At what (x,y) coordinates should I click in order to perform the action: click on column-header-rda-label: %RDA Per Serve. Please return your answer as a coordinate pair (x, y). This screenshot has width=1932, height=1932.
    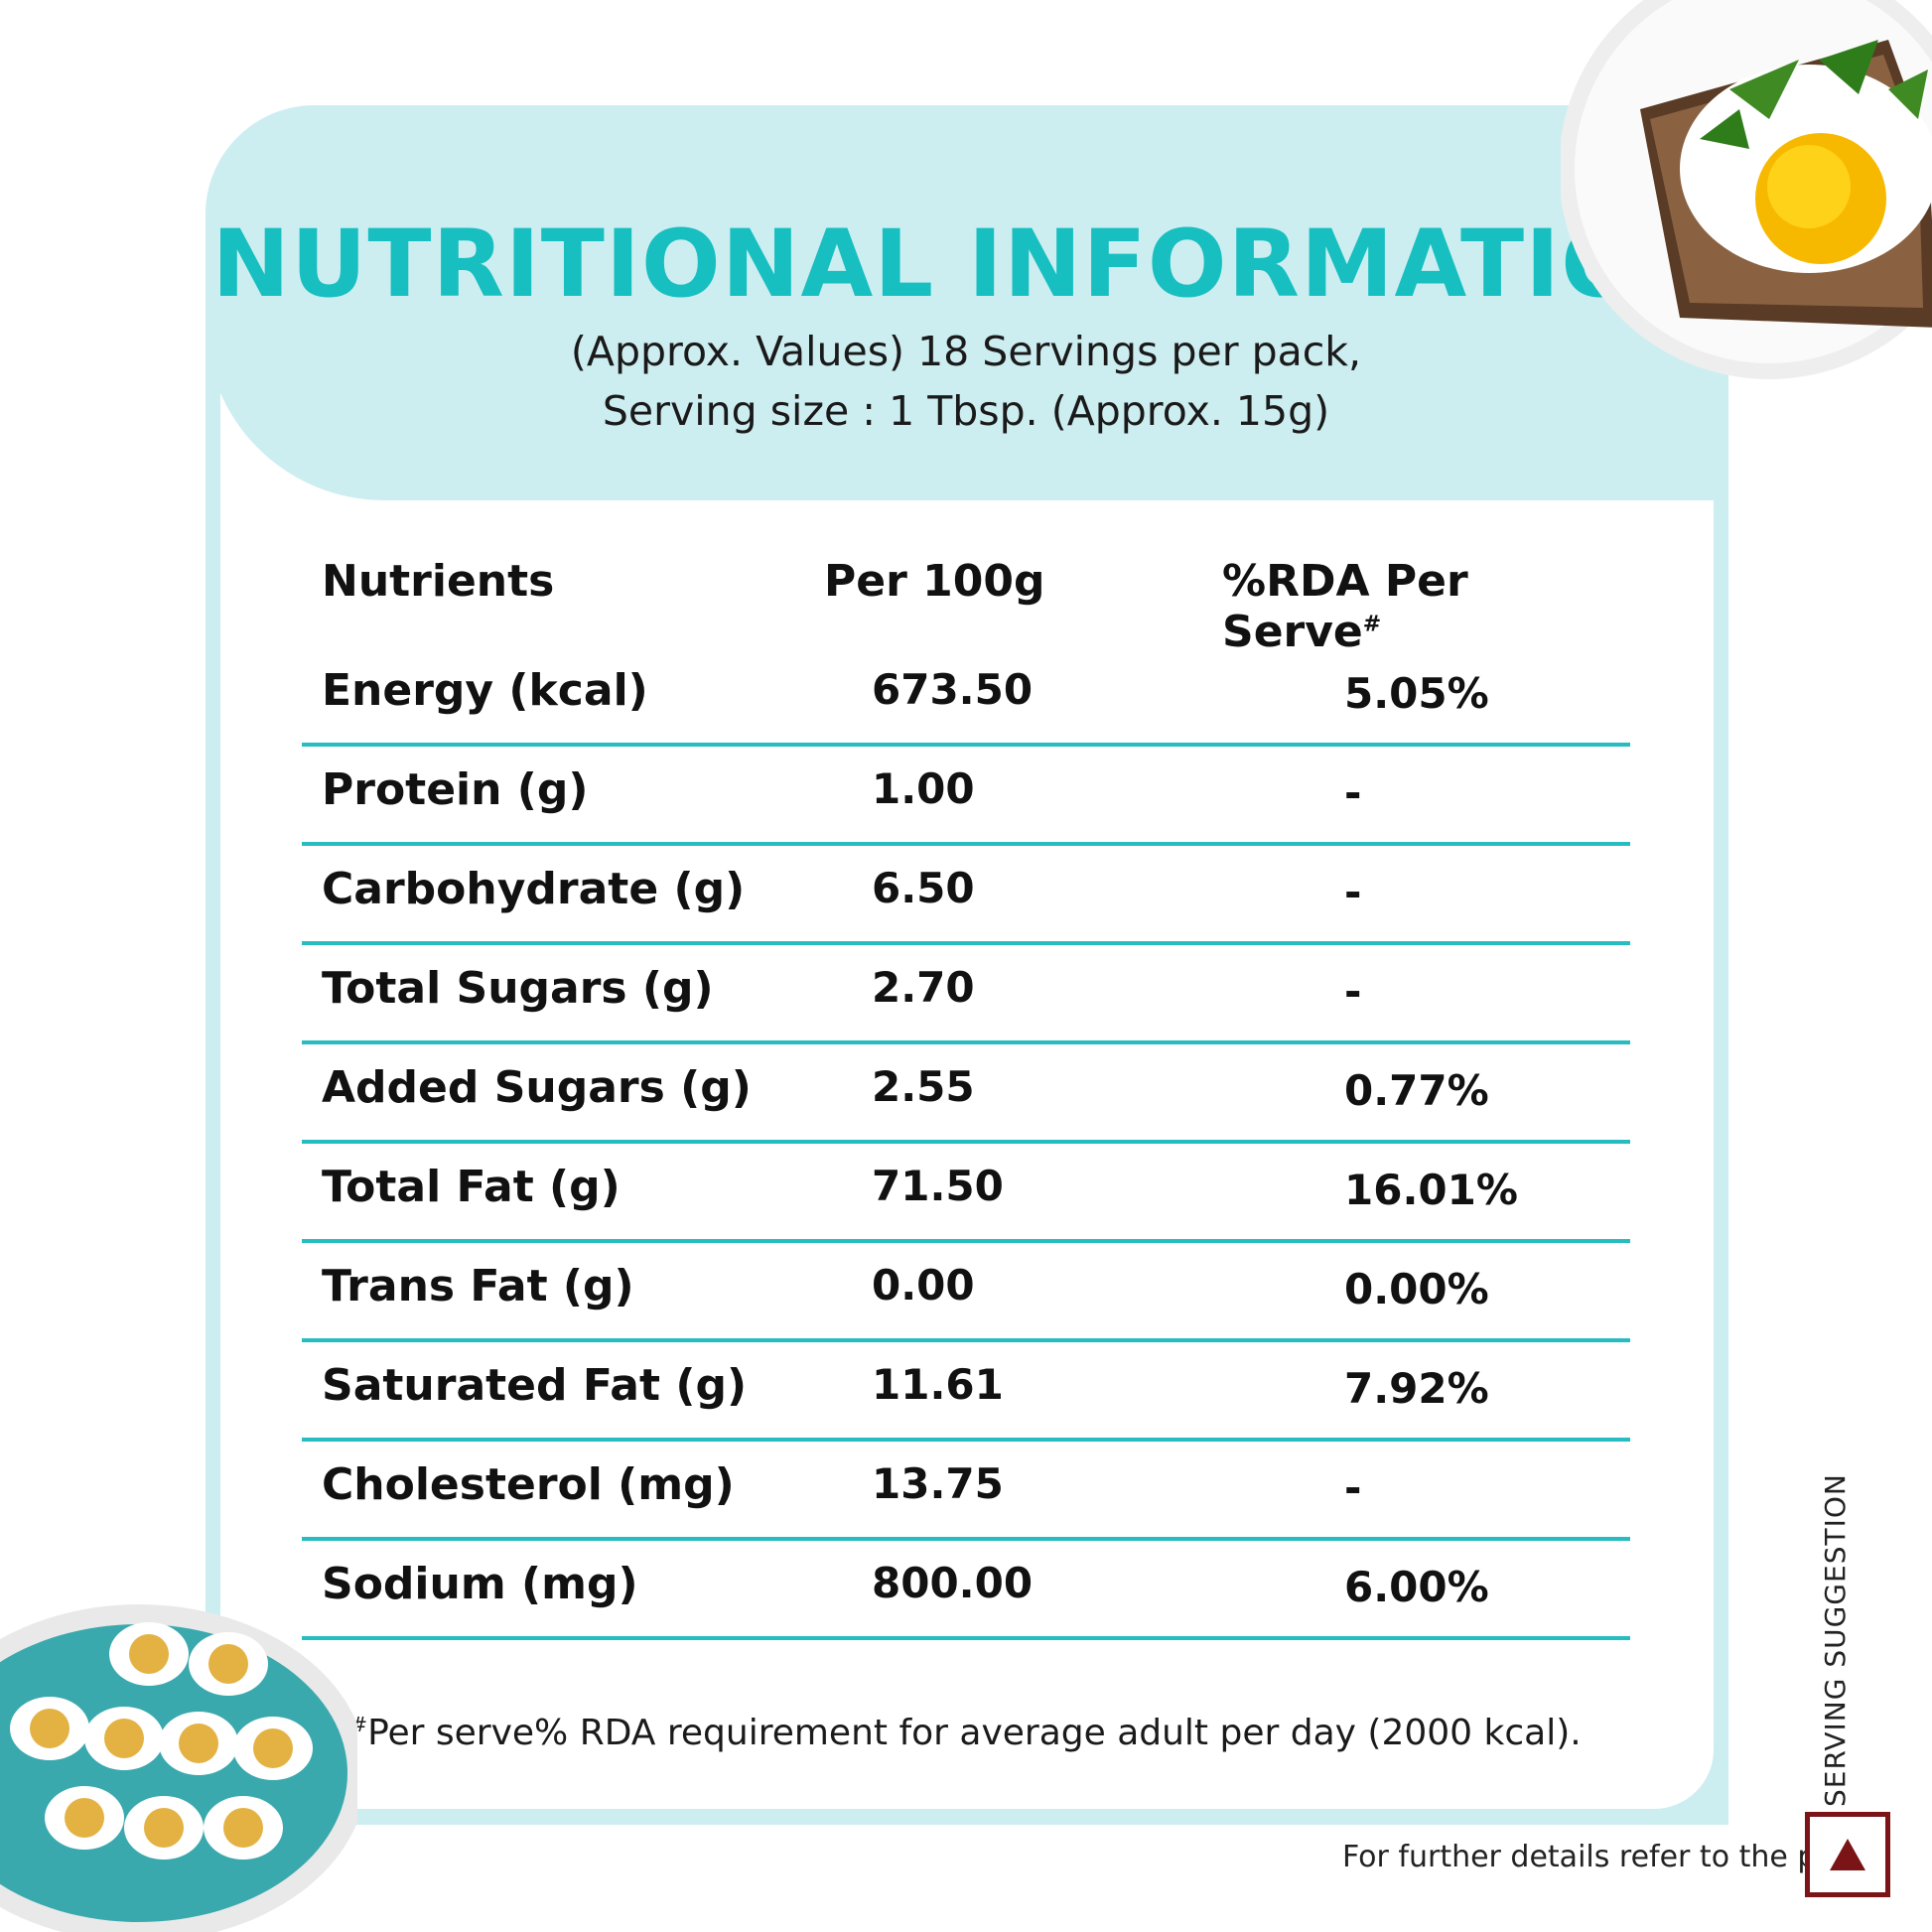
    Looking at the image, I should click on (1345, 606).